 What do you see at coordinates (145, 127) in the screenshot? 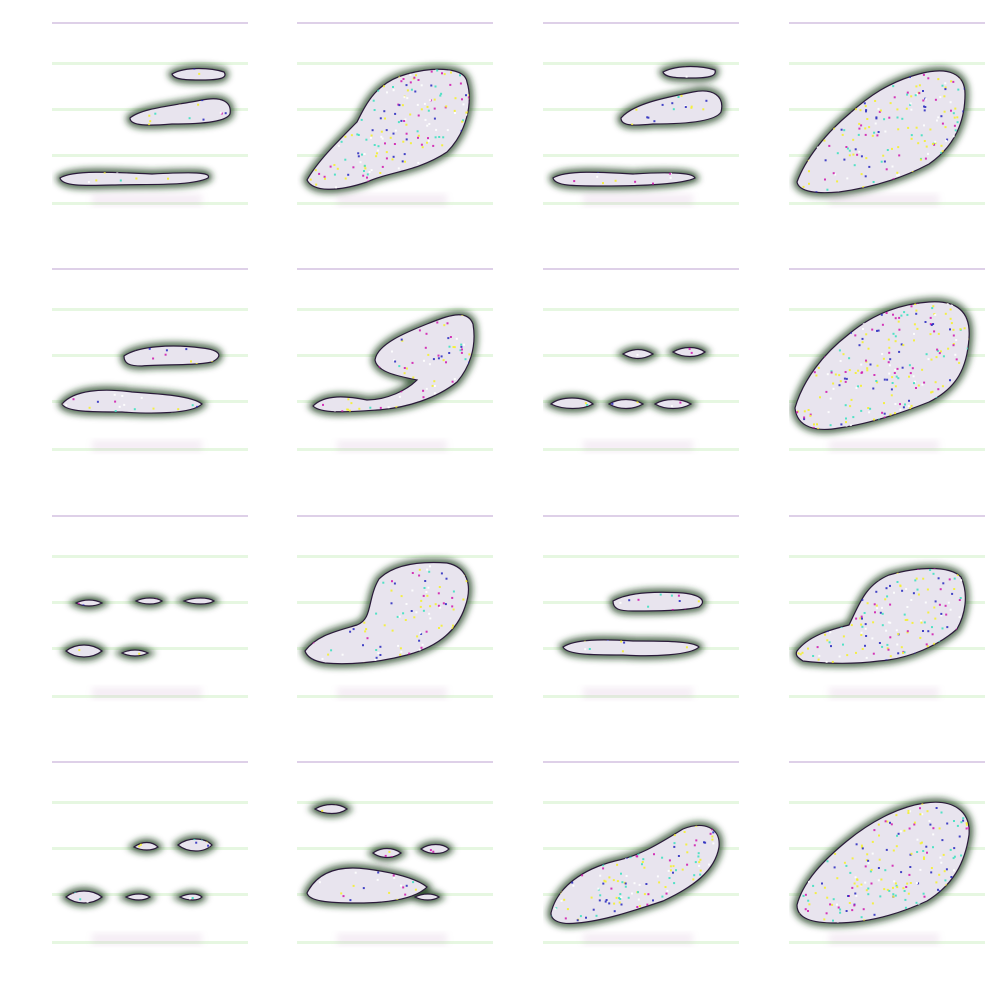
I see `blob-halo` at bounding box center [145, 127].